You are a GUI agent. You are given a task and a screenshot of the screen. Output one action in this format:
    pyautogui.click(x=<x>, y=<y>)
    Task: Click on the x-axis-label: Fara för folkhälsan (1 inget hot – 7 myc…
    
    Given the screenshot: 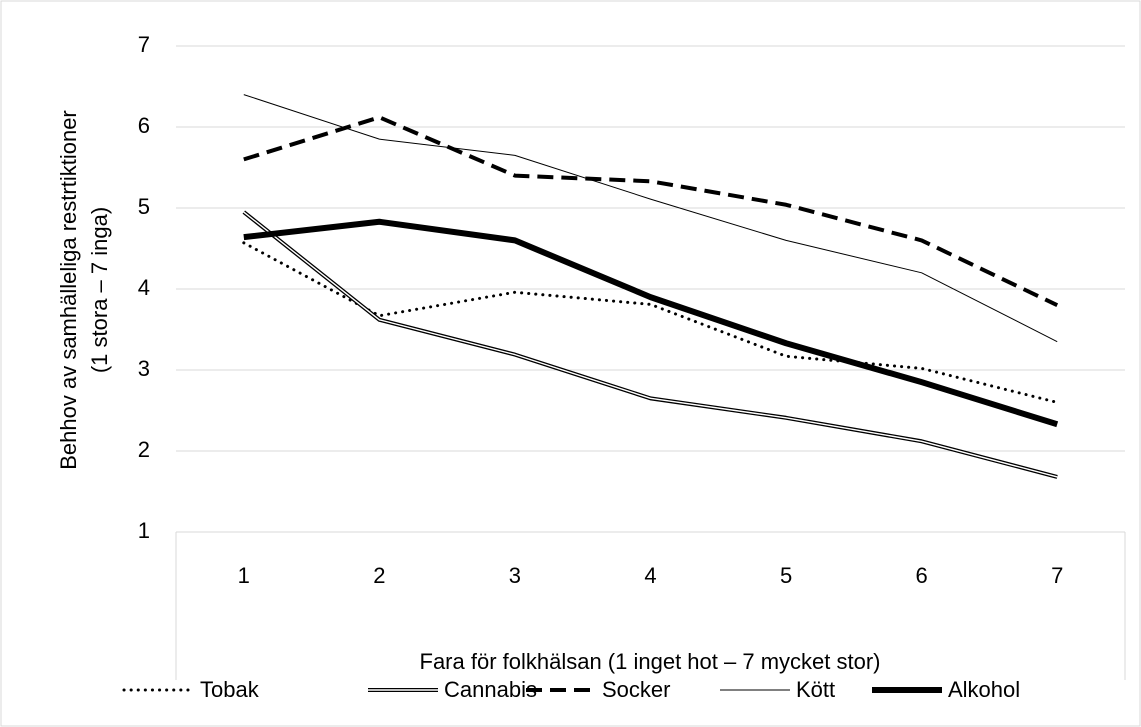 What is the action you would take?
    pyautogui.click(x=650, y=661)
    